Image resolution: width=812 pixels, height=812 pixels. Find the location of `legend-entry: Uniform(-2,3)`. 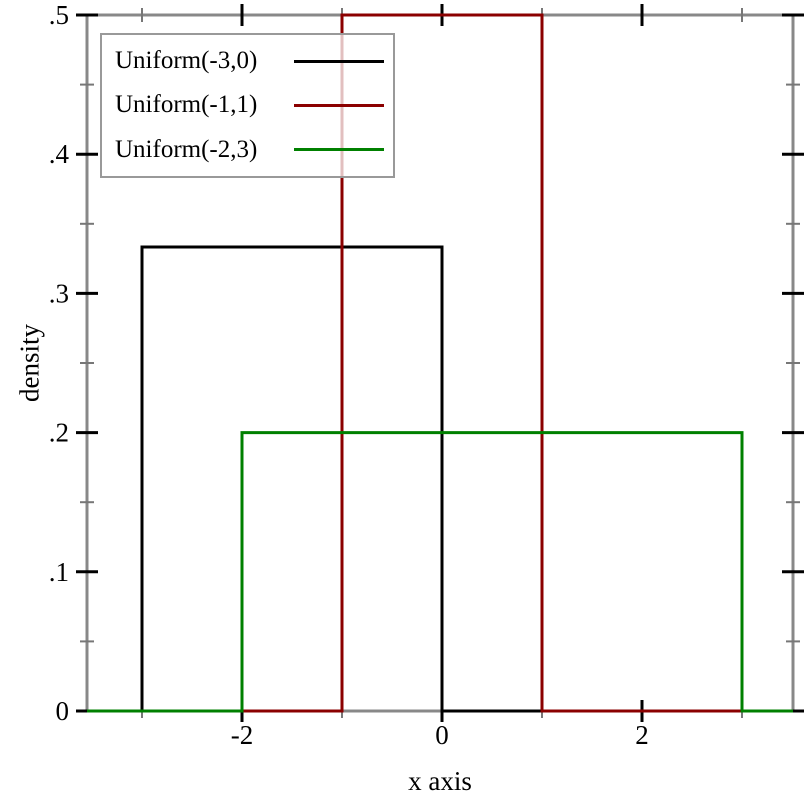

legend-entry: Uniform(-2,3) is located at coordinates (247, 150).